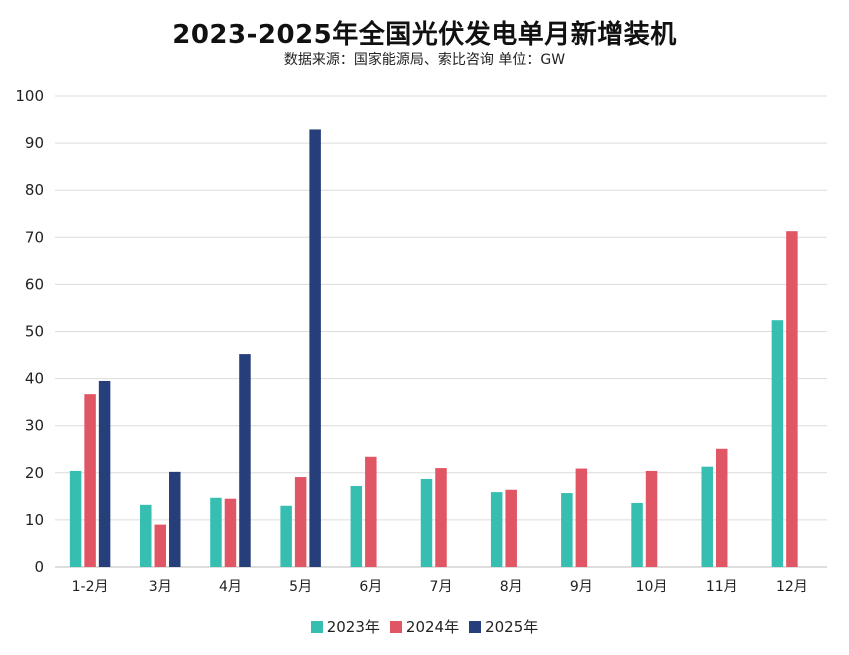 This screenshot has height=655, width=849. Describe the element at coordinates (90, 587) in the screenshot. I see `x-tick-label: 1-2月` at that location.